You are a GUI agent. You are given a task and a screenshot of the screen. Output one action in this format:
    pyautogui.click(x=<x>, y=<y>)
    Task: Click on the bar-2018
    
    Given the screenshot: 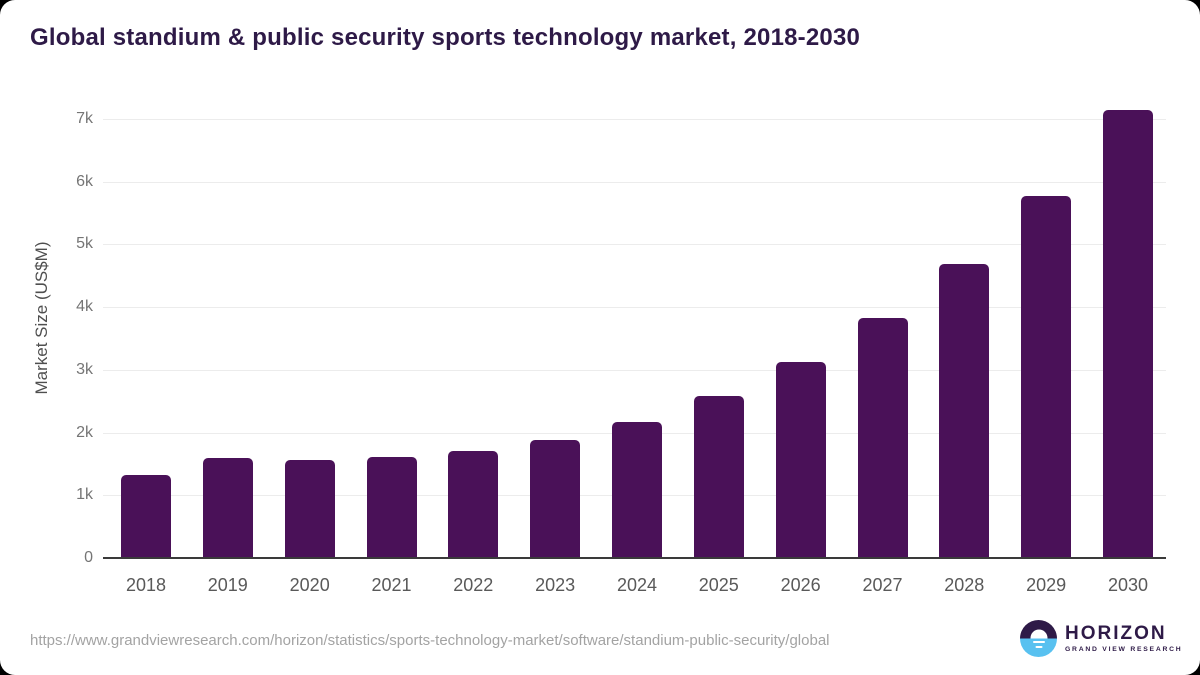 What is the action you would take?
    pyautogui.click(x=146, y=516)
    